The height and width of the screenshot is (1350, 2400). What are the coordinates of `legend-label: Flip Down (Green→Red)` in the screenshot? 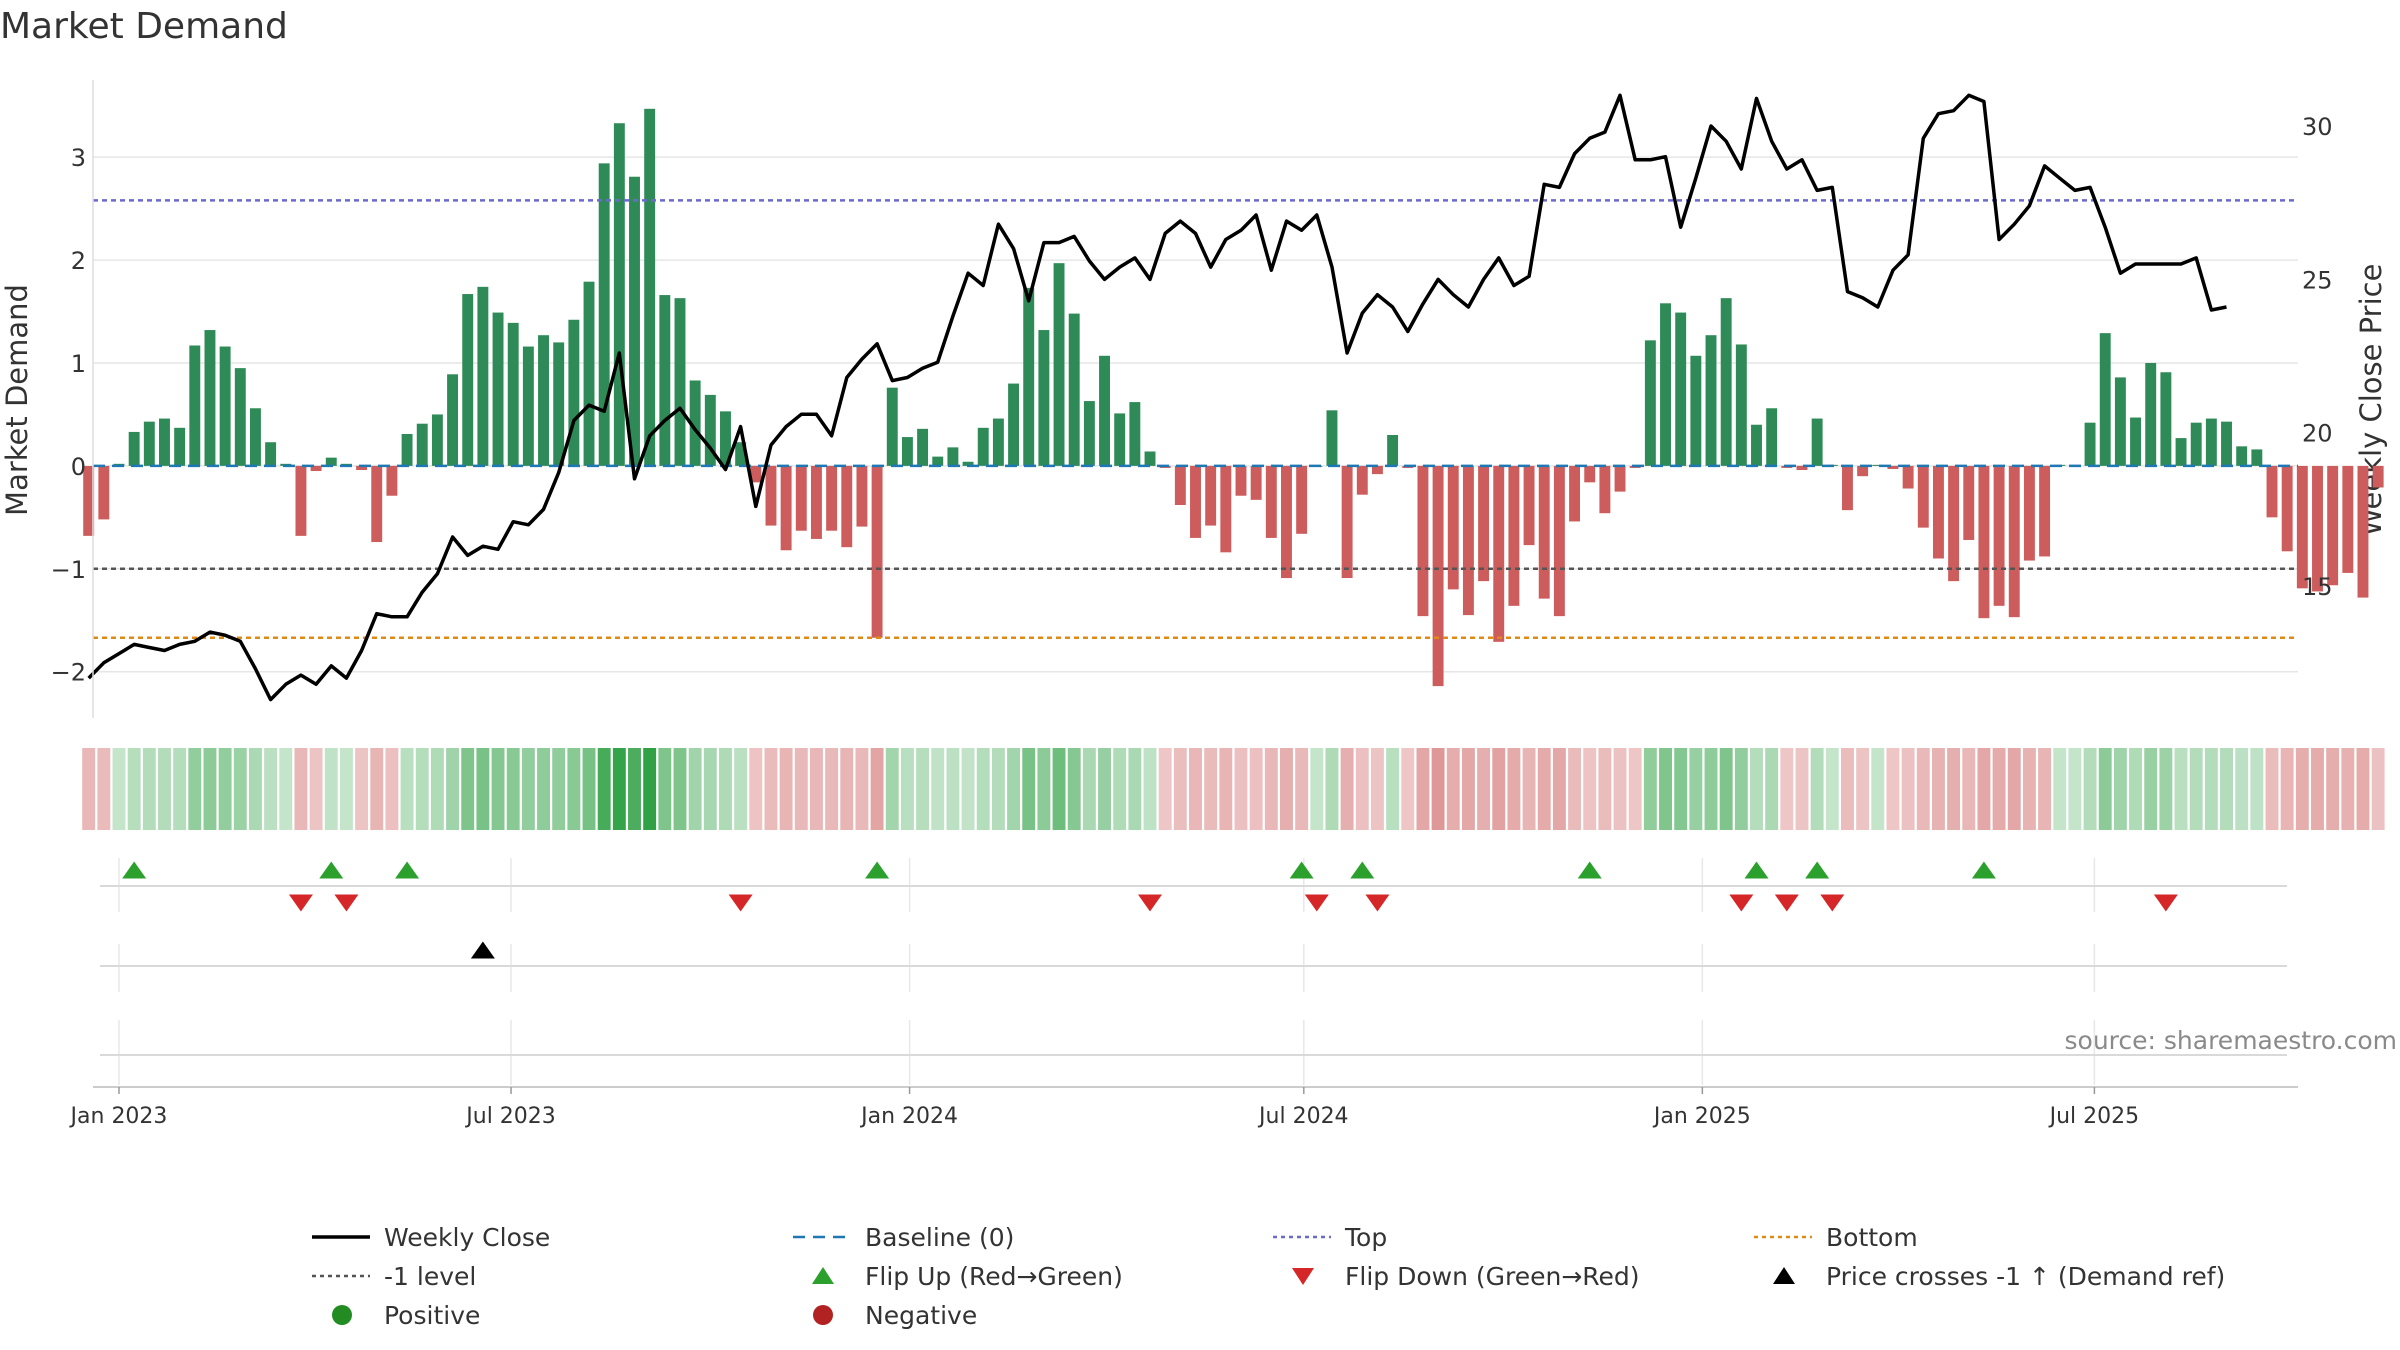 It's located at (1492, 1276).